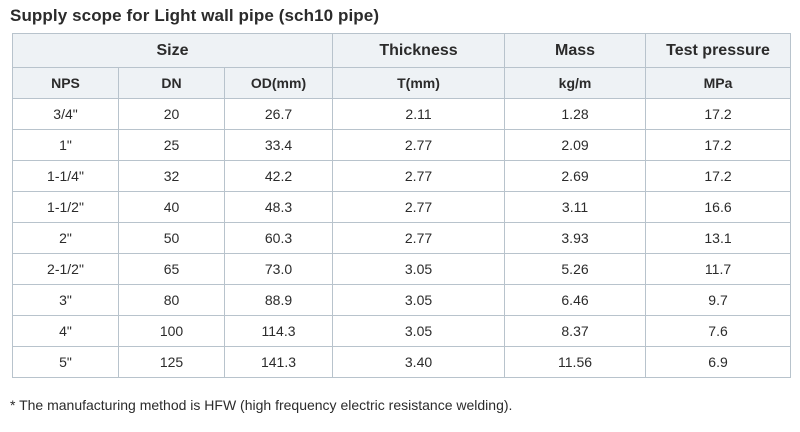 The width and height of the screenshot is (800, 432). Describe the element at coordinates (278, 83) in the screenshot. I see `subheader-od: OD(mm)` at that location.